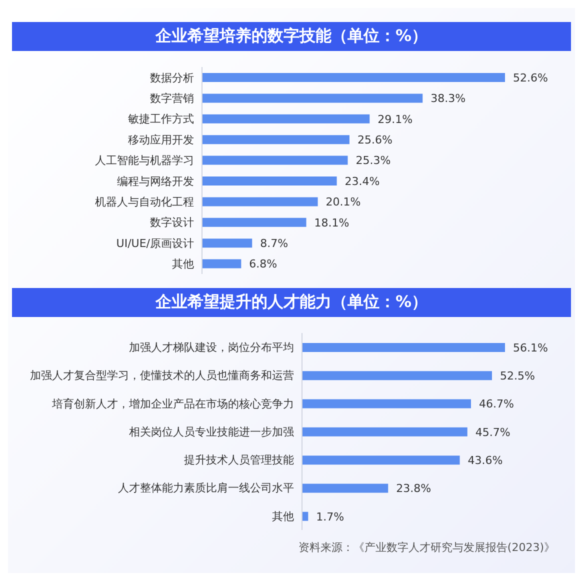 This screenshot has height=585, width=583. What do you see at coordinates (206, 488) in the screenshot?
I see `y-tick-label: 人才整体能力素质比肩一线公司水平` at bounding box center [206, 488].